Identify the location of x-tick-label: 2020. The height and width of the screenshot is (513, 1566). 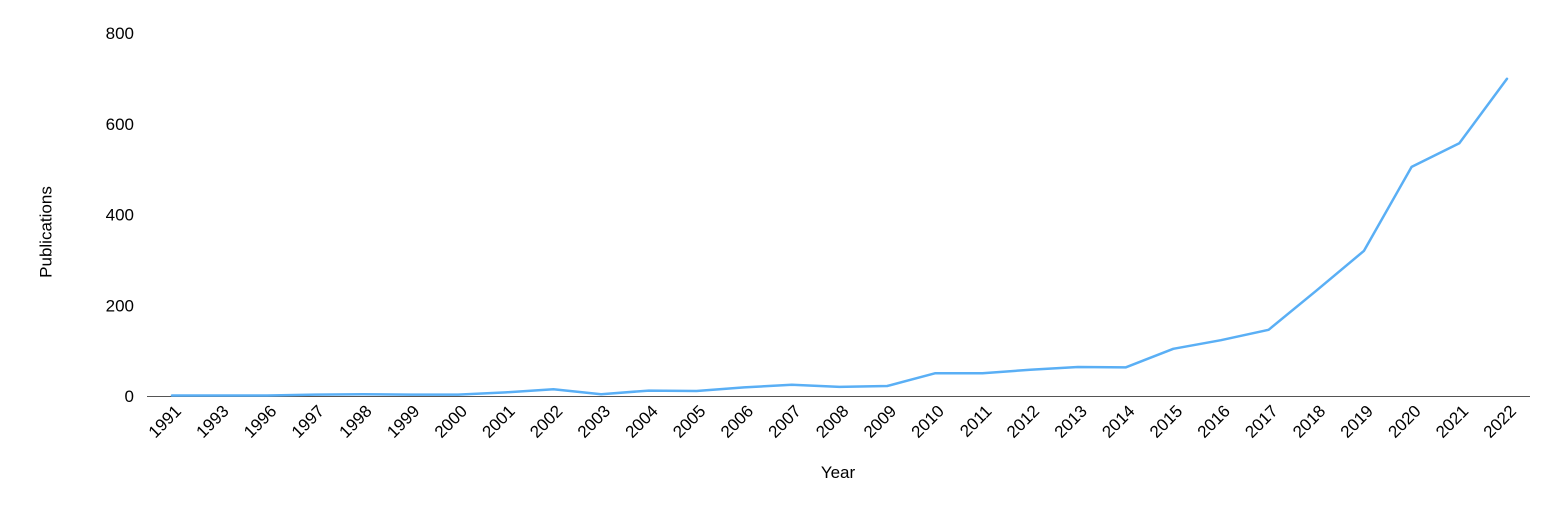
(1404, 422).